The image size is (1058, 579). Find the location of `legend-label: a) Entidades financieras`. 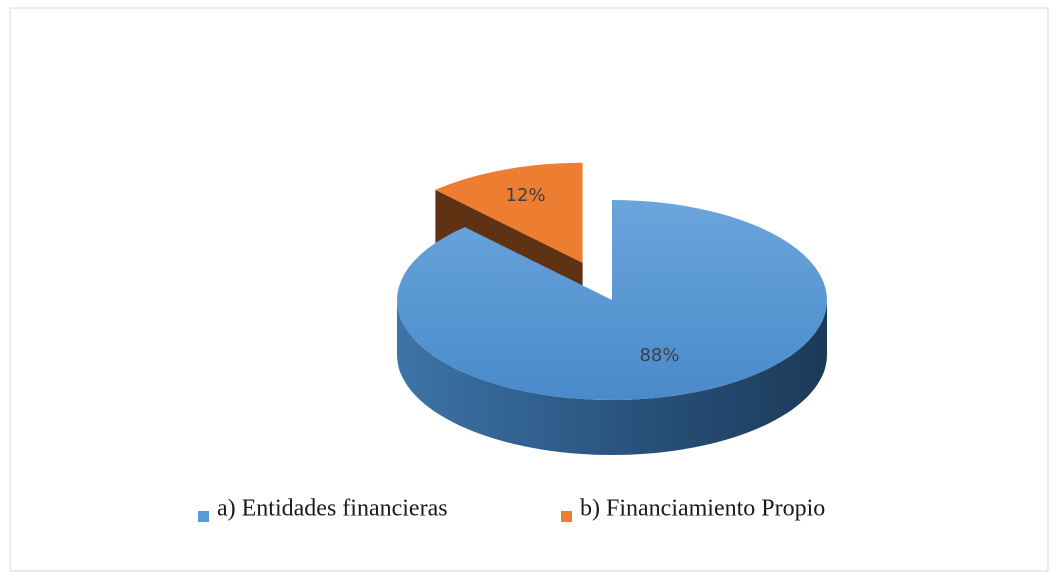

legend-label: a) Entidades financieras is located at coordinates (332, 509).